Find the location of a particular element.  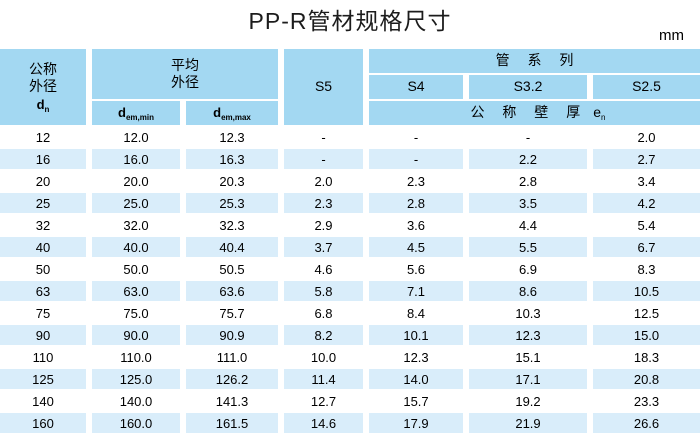

table-cell: 23.3 is located at coordinates (646, 401).